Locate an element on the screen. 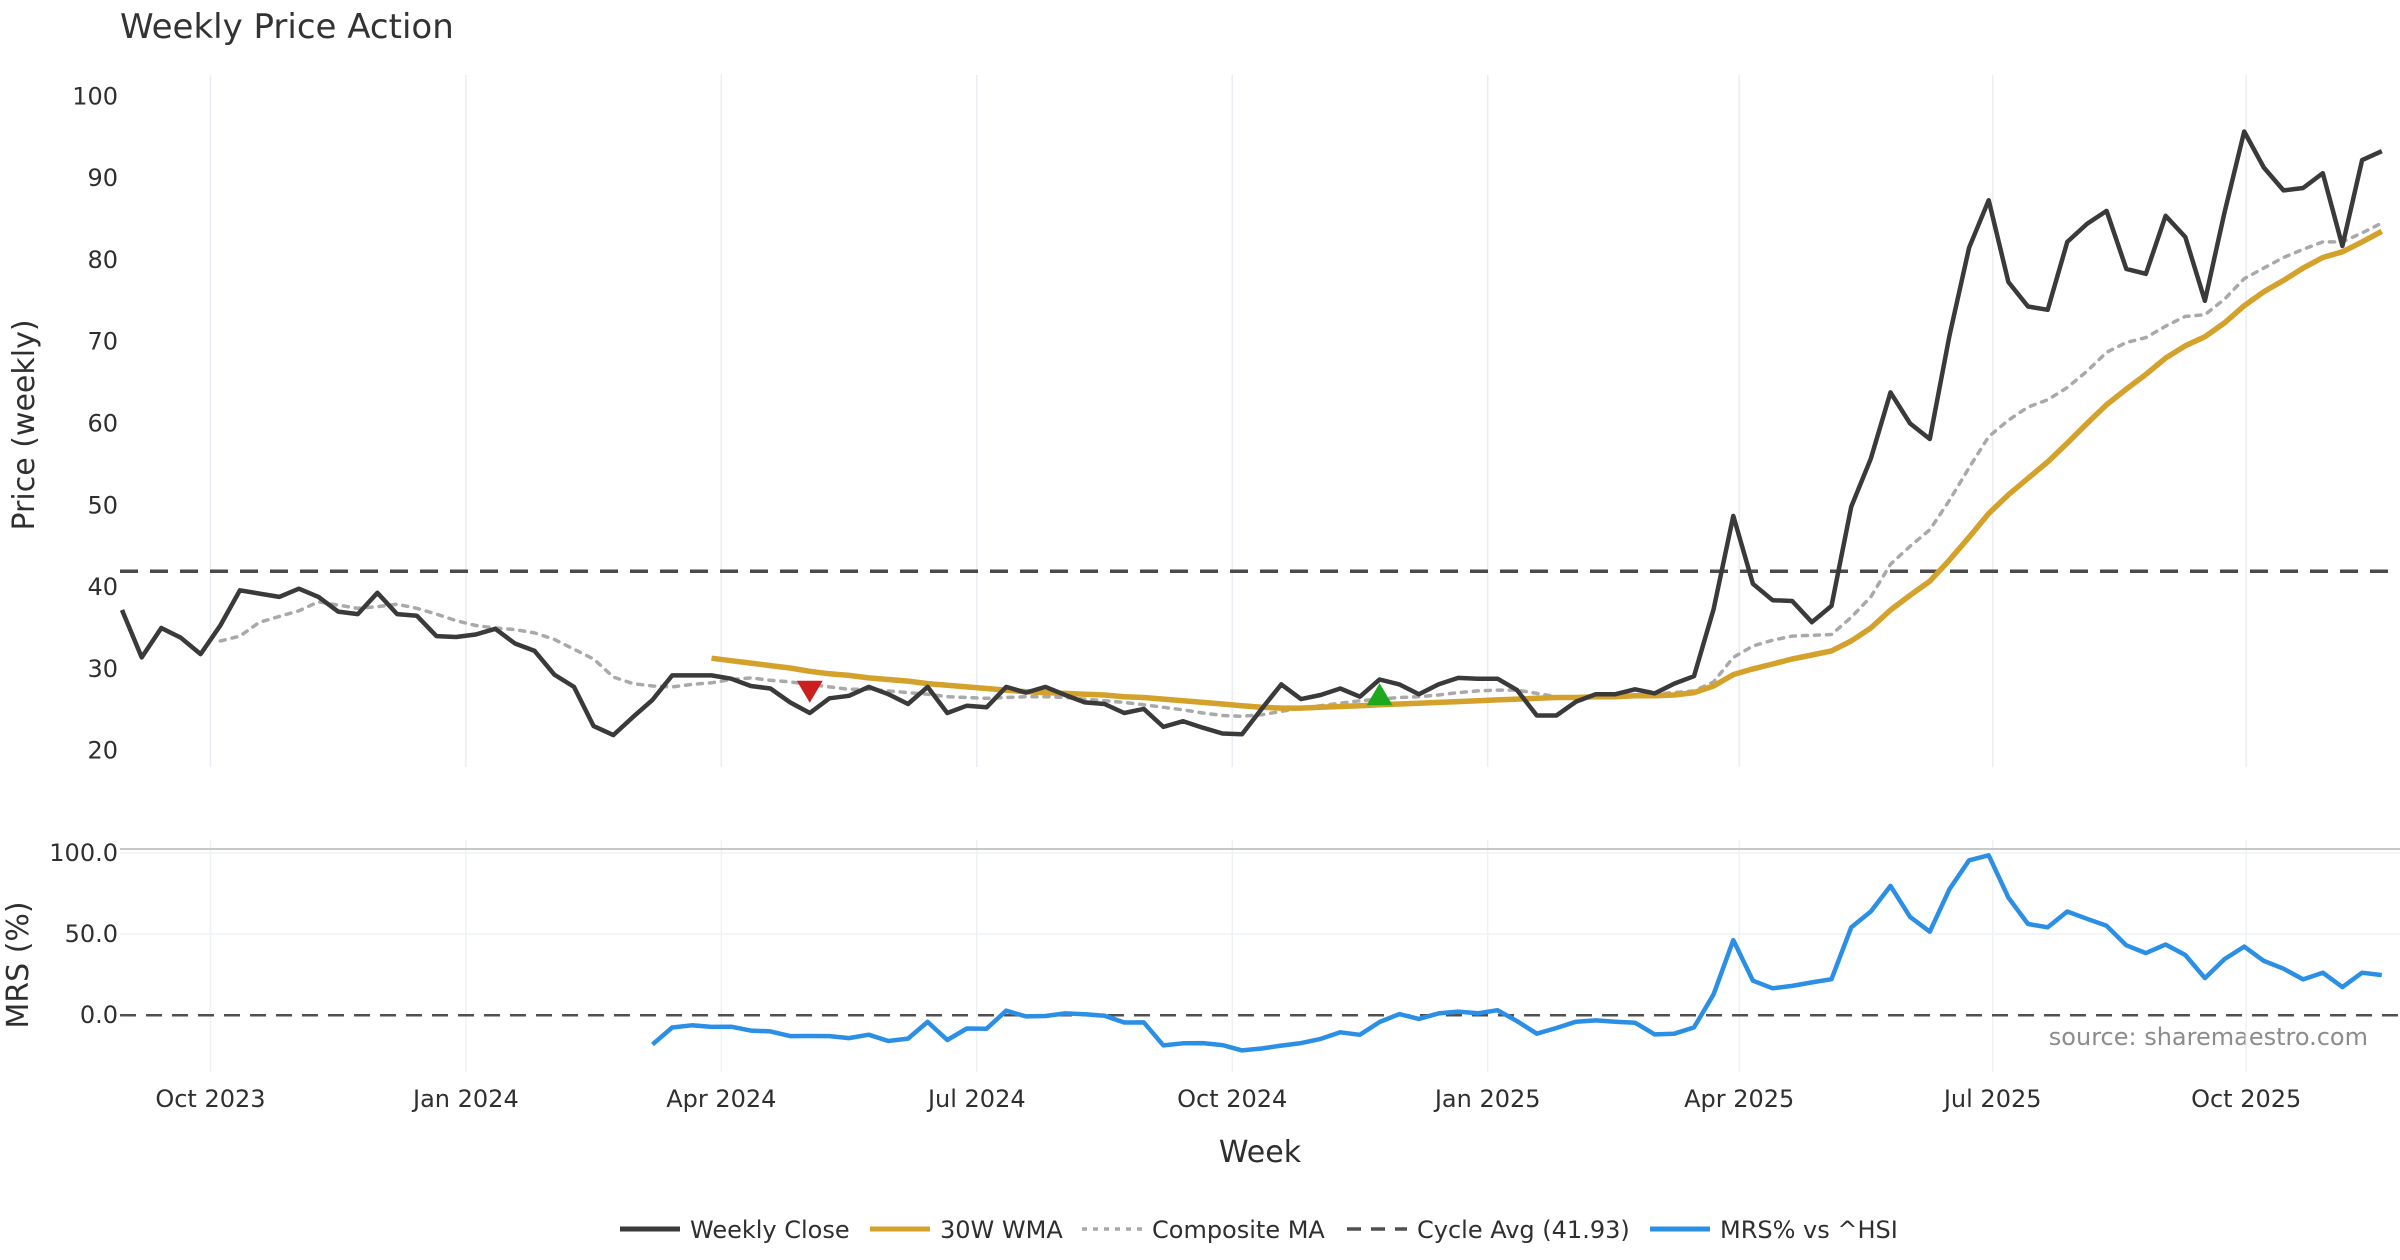 This screenshot has width=2400, height=1260. legend-label: MRS% vs ^HSI is located at coordinates (1809, 1230).